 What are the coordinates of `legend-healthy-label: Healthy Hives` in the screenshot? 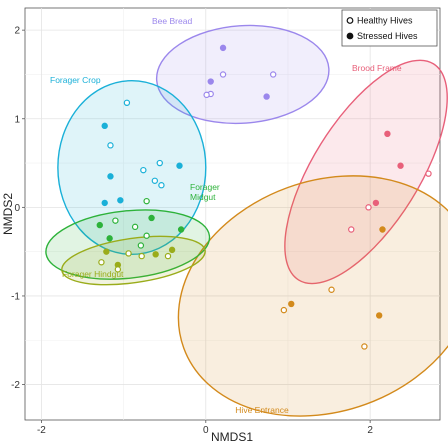 It's located at (385, 21).